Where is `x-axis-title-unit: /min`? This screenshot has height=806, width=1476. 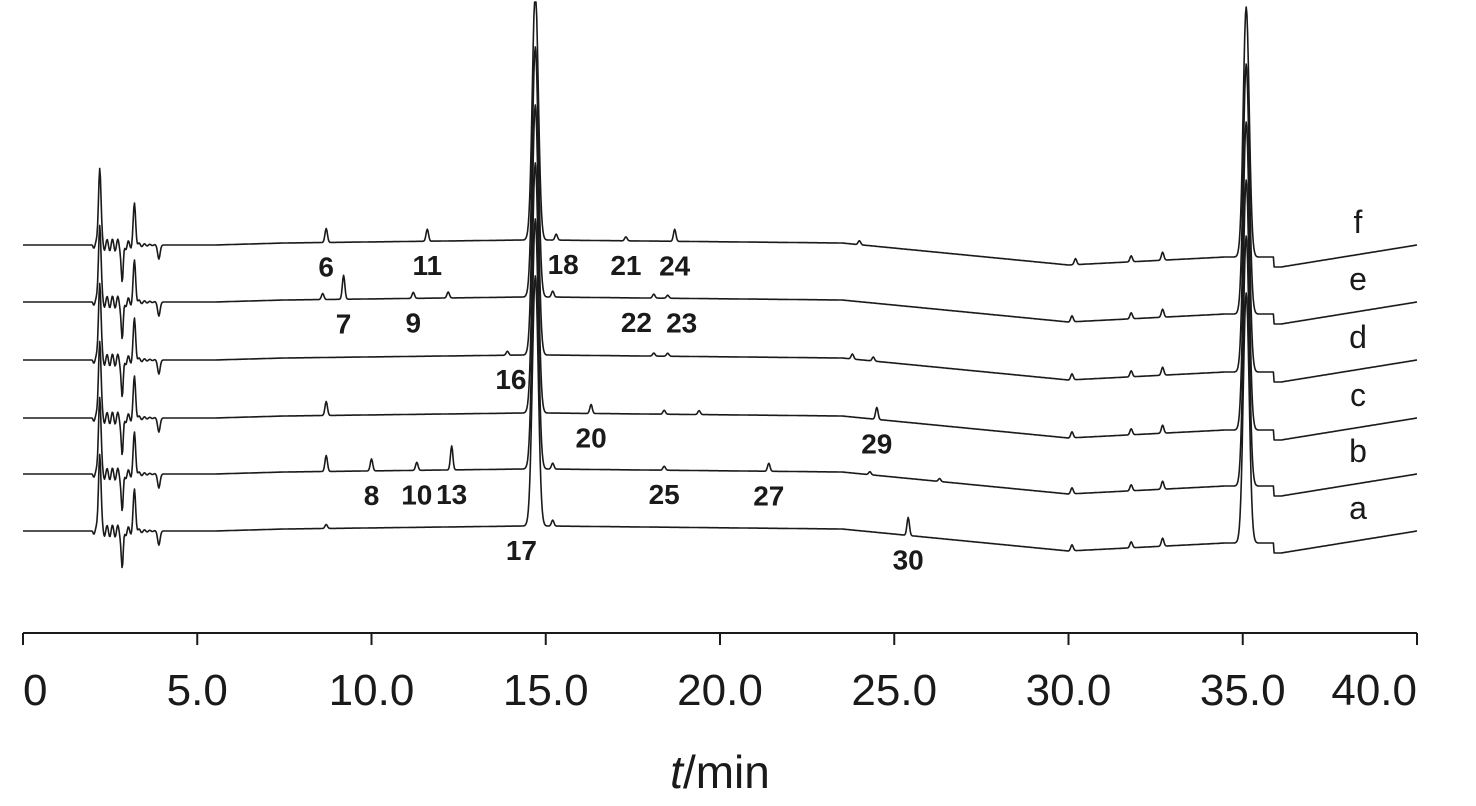 x-axis-title-unit: /min is located at coordinates (726, 772).